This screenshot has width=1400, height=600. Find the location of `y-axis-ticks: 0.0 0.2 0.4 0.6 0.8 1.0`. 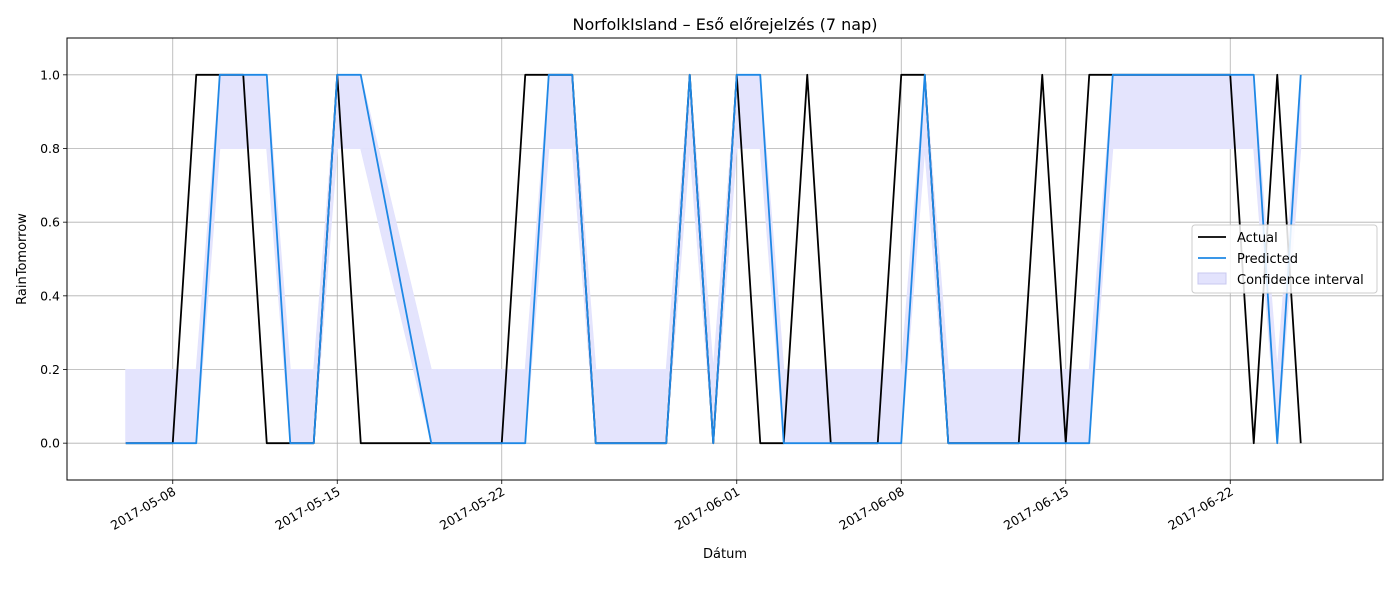

y-axis-ticks: 0.0 0.2 0.4 0.6 0.8 1.0 is located at coordinates (53, 259).